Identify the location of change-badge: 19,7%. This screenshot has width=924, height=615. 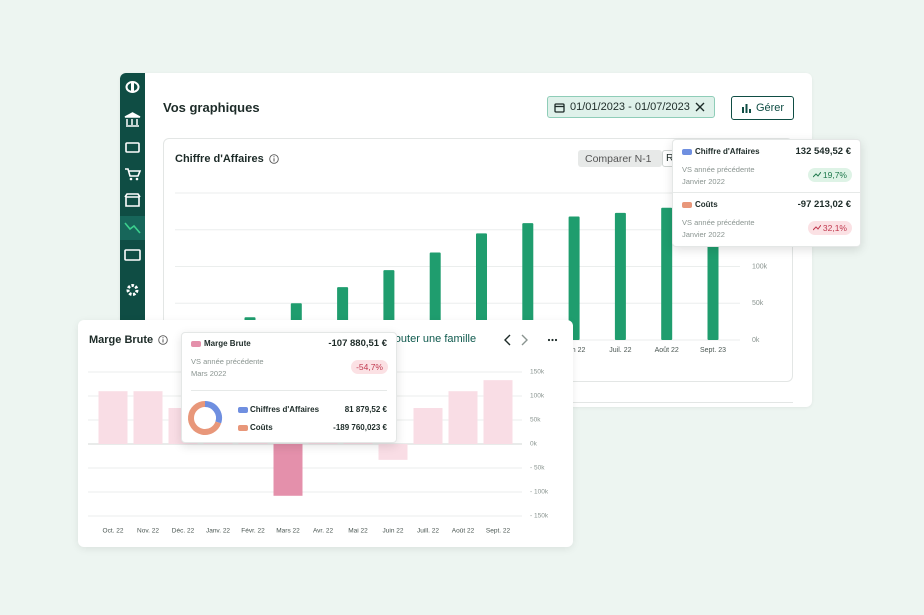
(829, 175).